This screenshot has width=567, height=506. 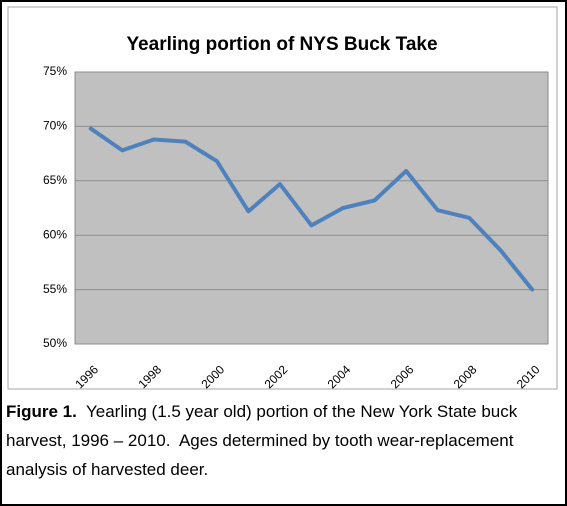 I want to click on y-tick-label: 70%, so click(x=55, y=126).